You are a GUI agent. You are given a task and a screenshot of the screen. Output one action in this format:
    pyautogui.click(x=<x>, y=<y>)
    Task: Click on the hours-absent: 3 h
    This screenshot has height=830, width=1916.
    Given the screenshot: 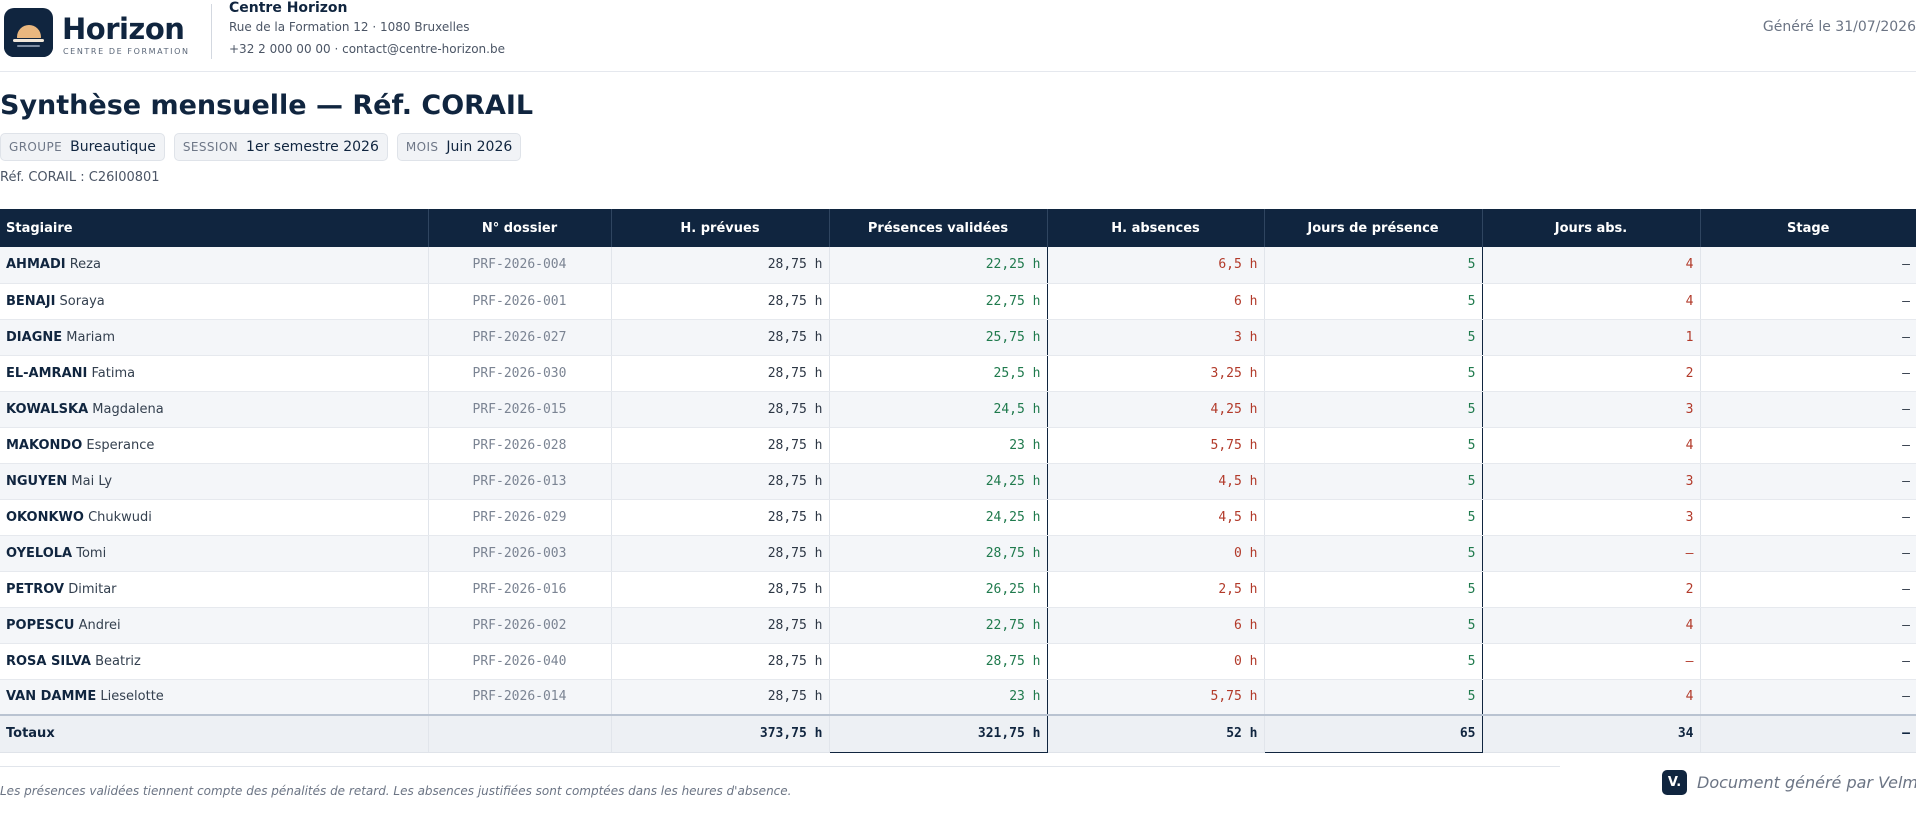 What is the action you would take?
    pyautogui.click(x=1156, y=337)
    